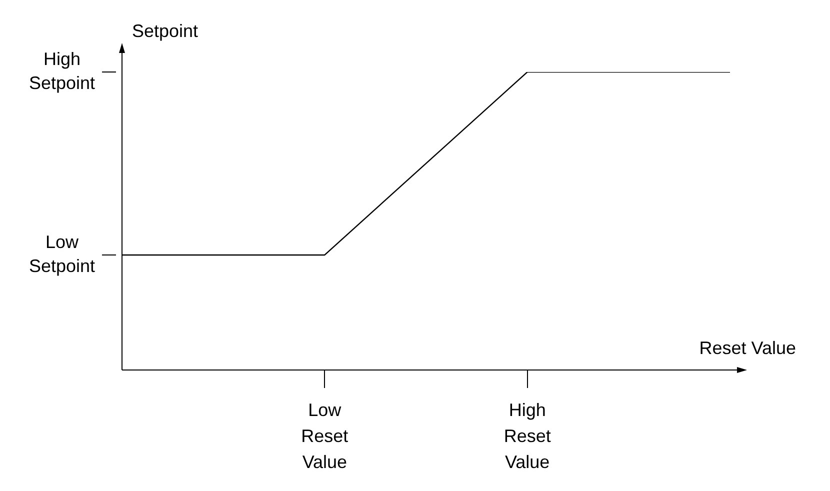 The image size is (830, 491). Describe the element at coordinates (165, 30) in the screenshot. I see `y-axis-title: Setpoint` at that location.